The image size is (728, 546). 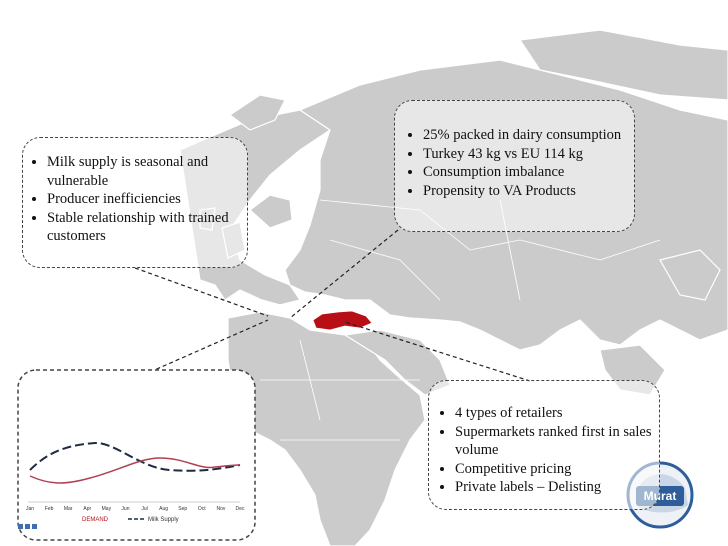 What do you see at coordinates (95, 520) in the screenshot?
I see `legend-label: DEMAND` at bounding box center [95, 520].